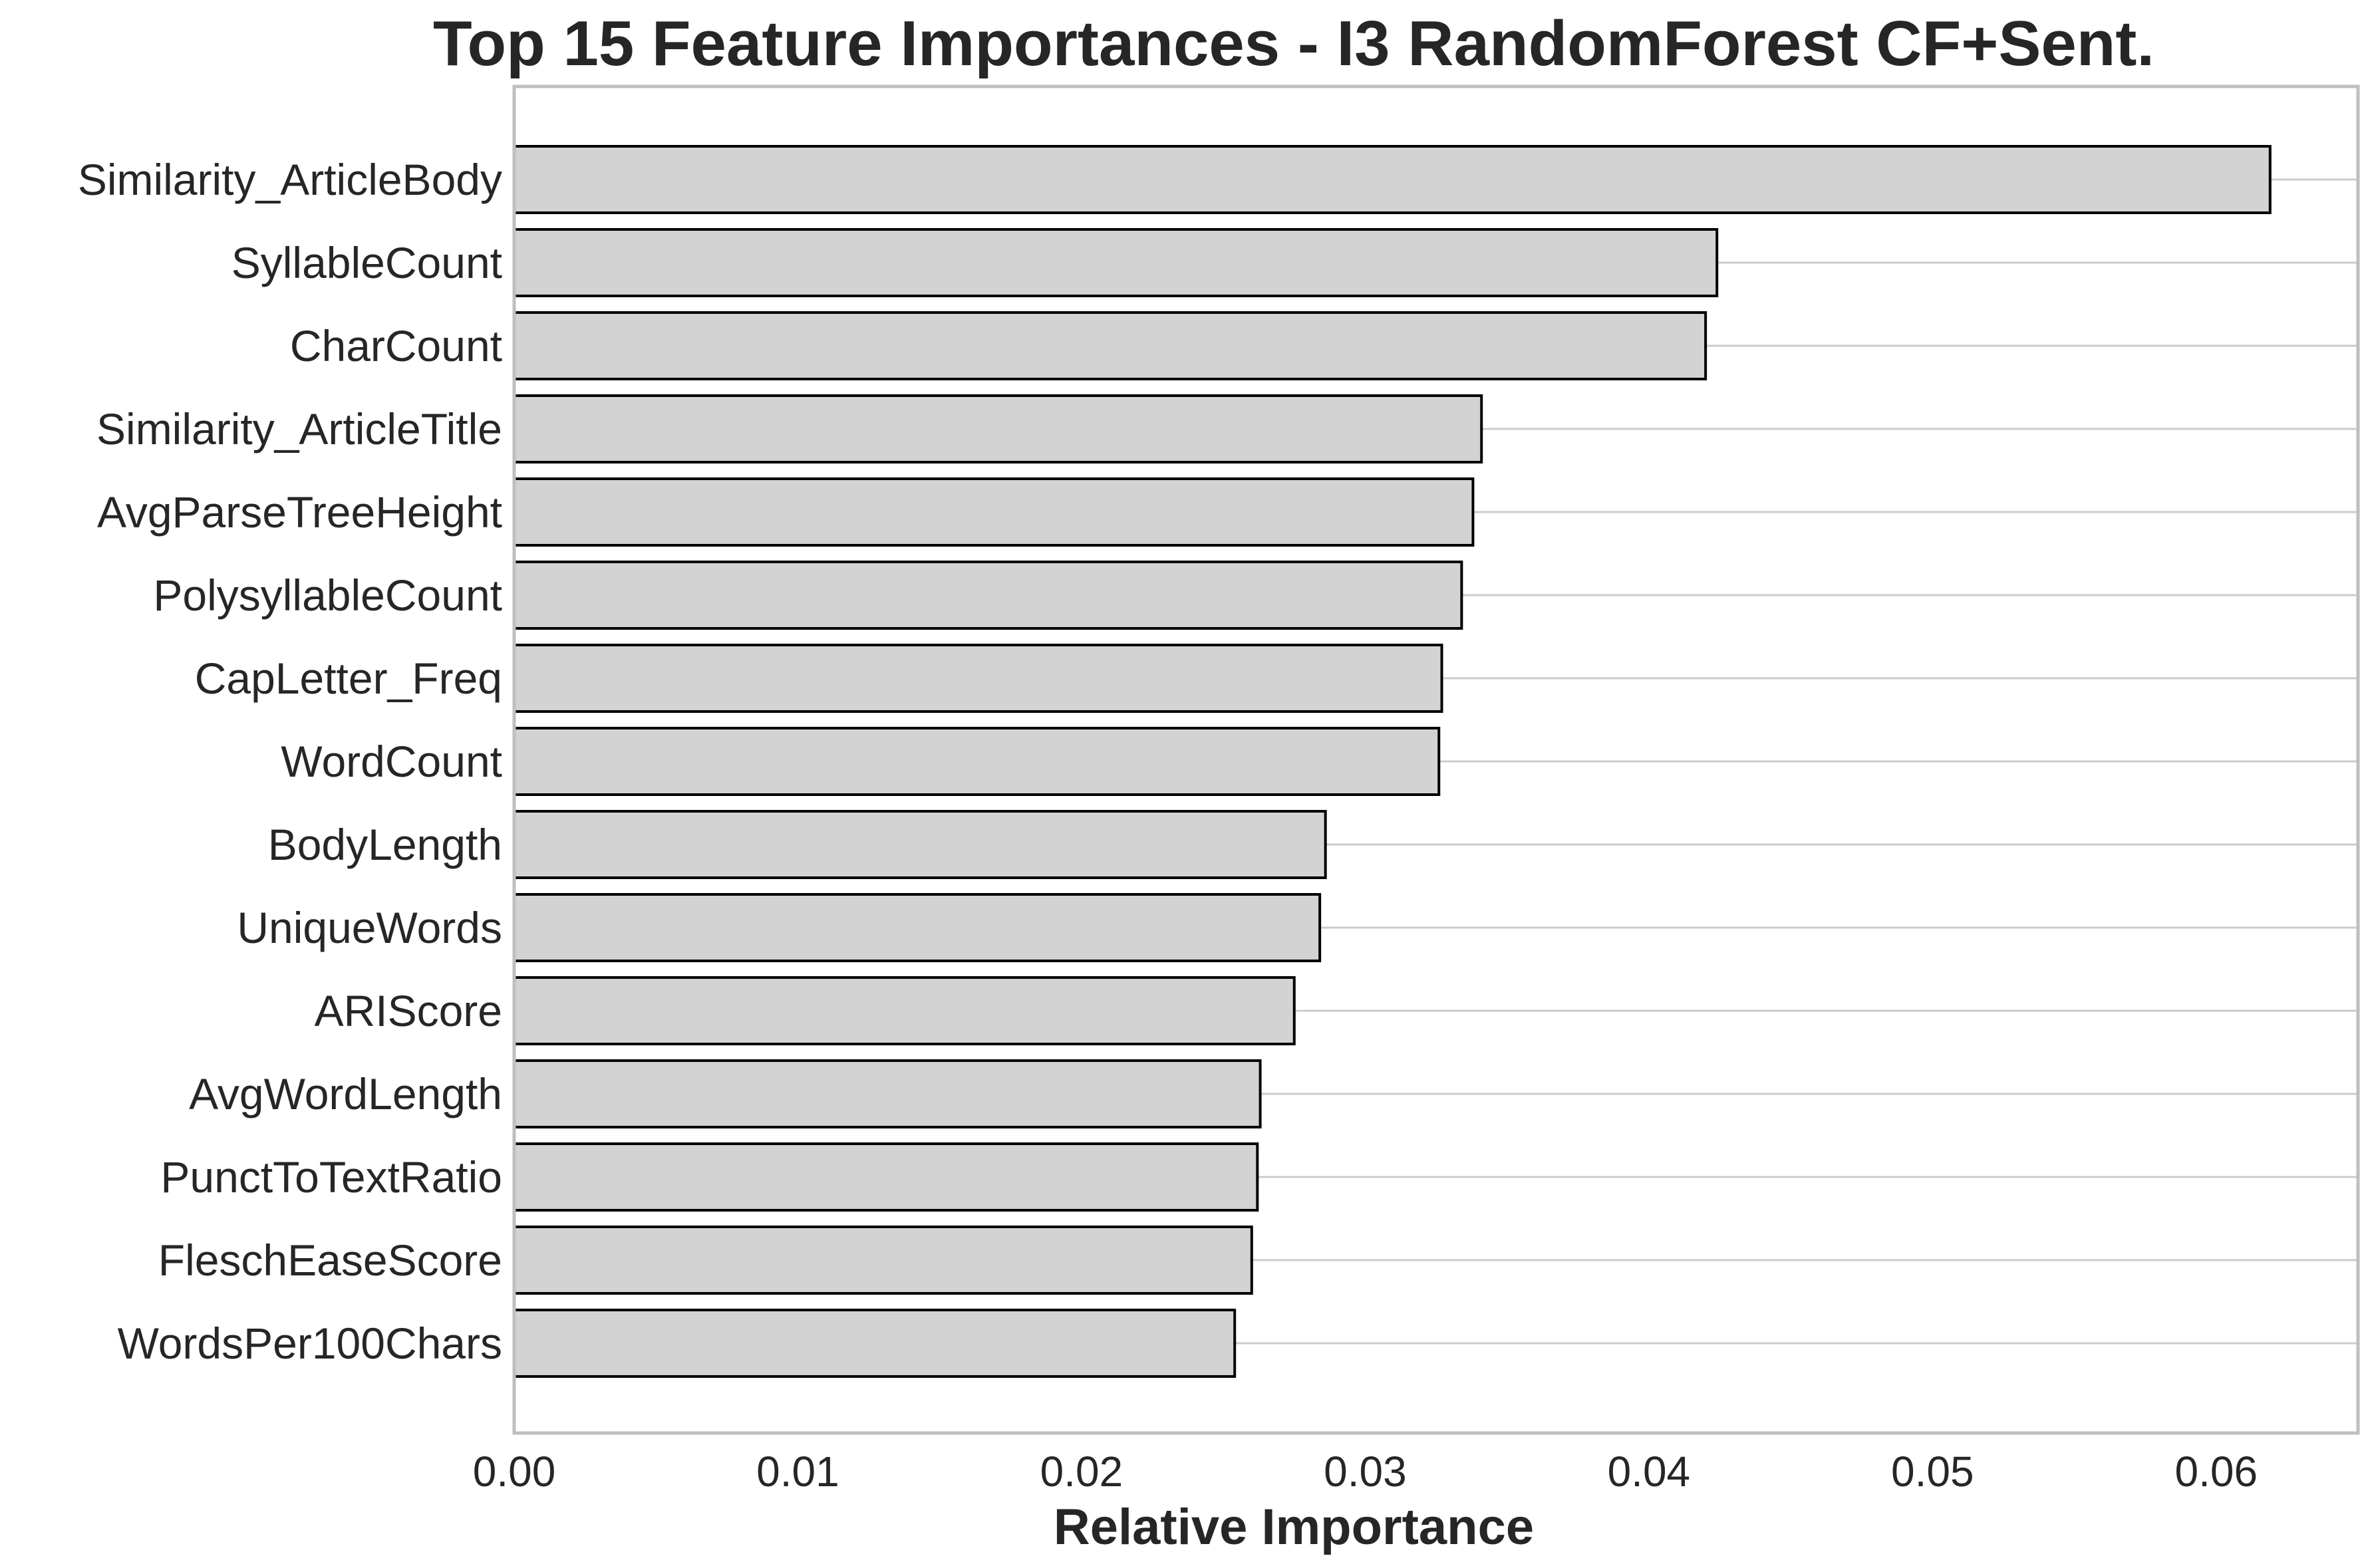 The image size is (2372, 1568). I want to click on bar-wordsper100chars, so click(875, 1343).